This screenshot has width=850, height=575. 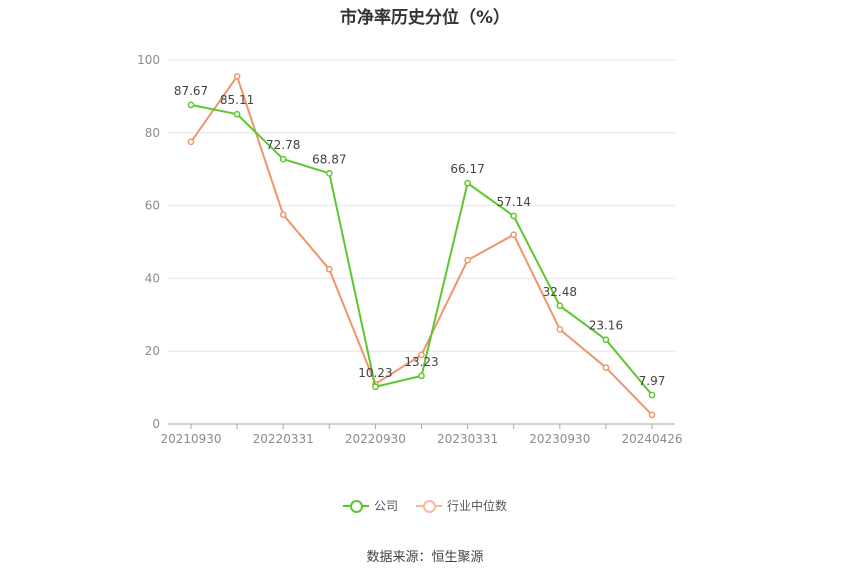 What do you see at coordinates (560, 292) in the screenshot?
I see `data-label-company: 32.48` at bounding box center [560, 292].